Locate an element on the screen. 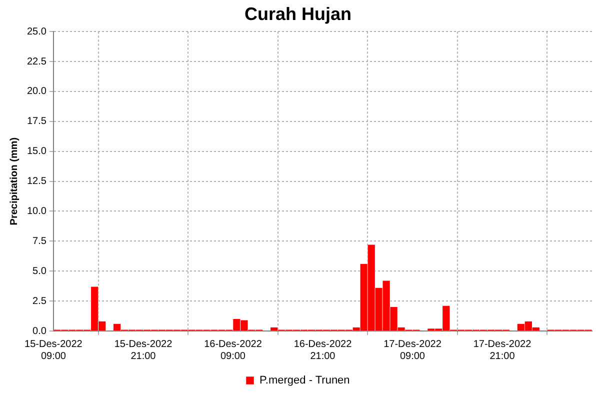 The image size is (600, 400). x-tick-label: 15-Des-2022 09:00 is located at coordinates (53, 350).